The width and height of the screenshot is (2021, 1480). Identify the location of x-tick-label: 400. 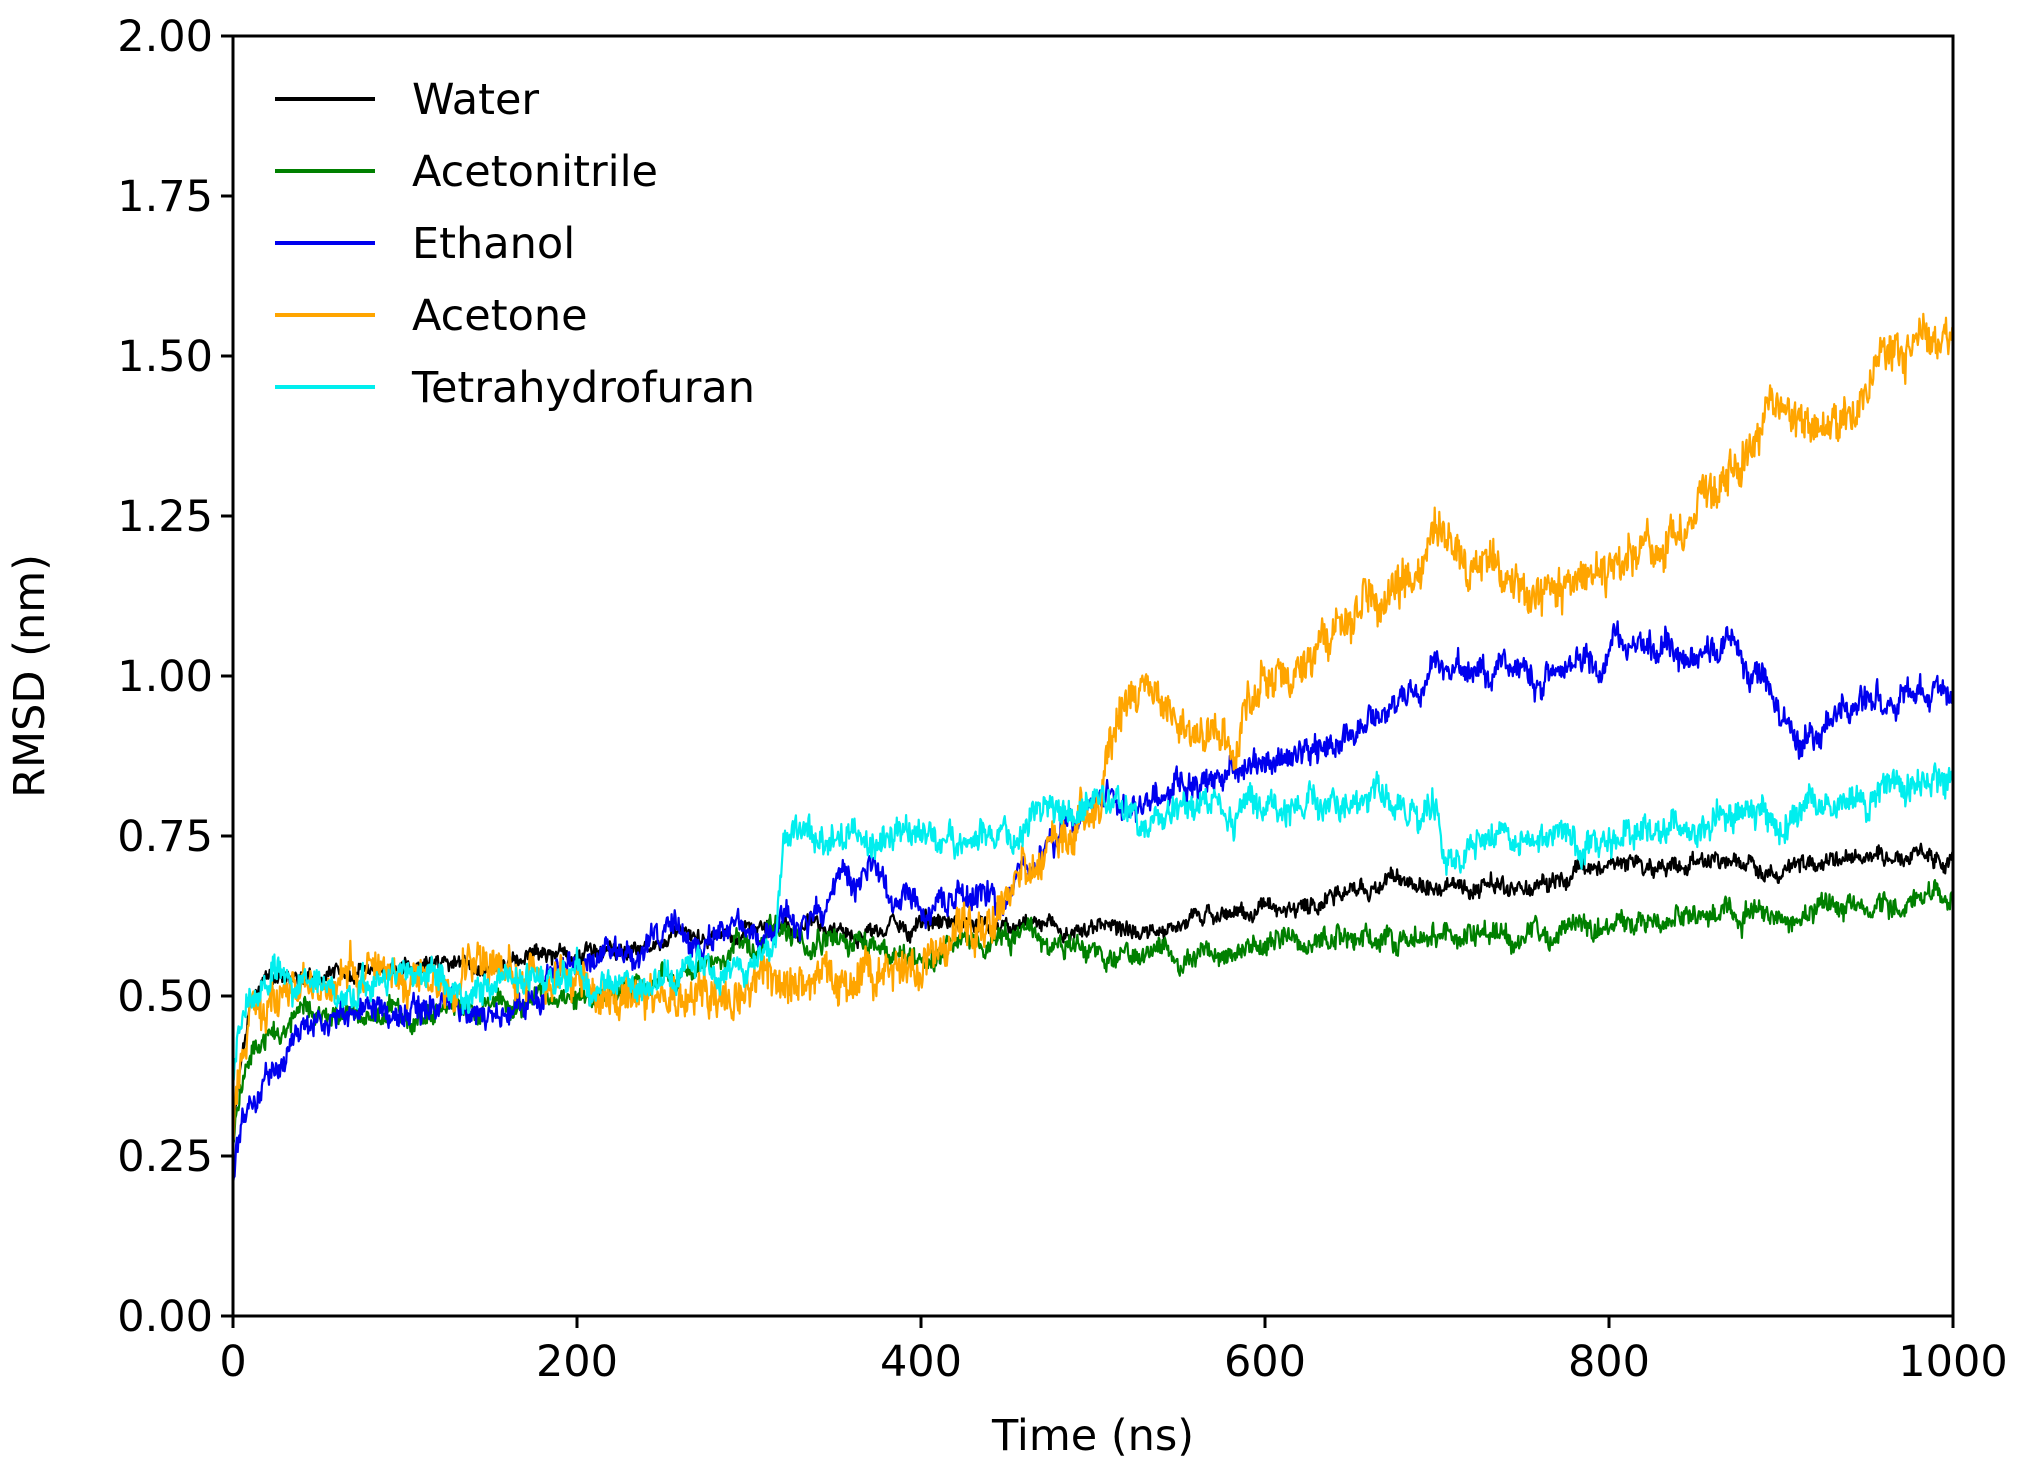
(921, 1362).